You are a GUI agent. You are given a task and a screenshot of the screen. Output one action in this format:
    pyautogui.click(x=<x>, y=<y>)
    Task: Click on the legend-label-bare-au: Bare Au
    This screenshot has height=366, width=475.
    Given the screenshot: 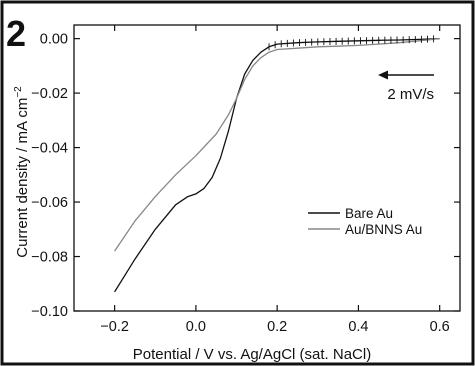 What is the action you would take?
    pyautogui.click(x=369, y=213)
    